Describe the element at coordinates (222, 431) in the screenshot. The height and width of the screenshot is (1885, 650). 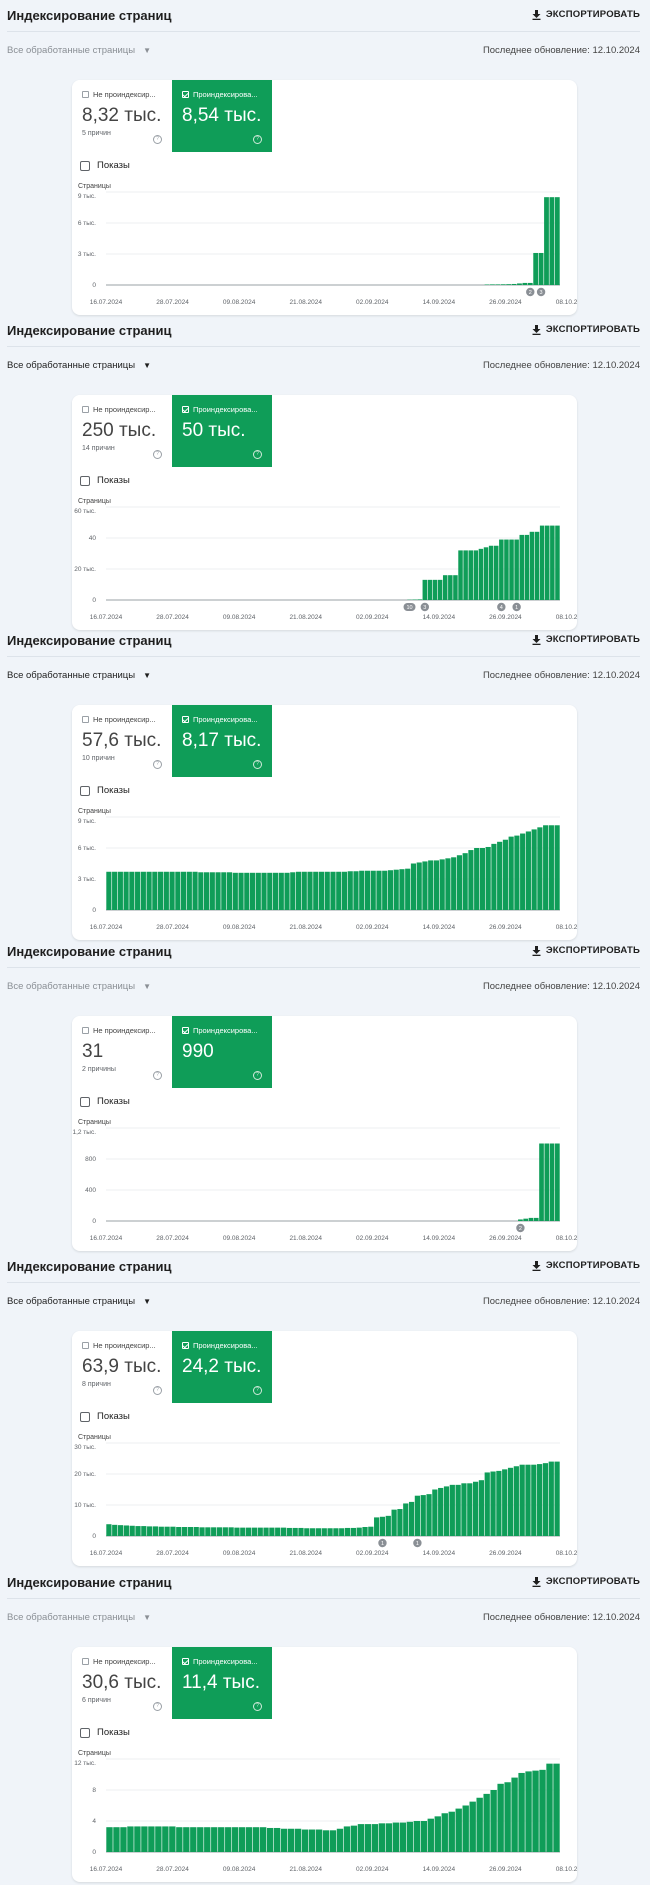
I see `indexed-tile: Проиндексирова... 50 тыс.?` at that location.